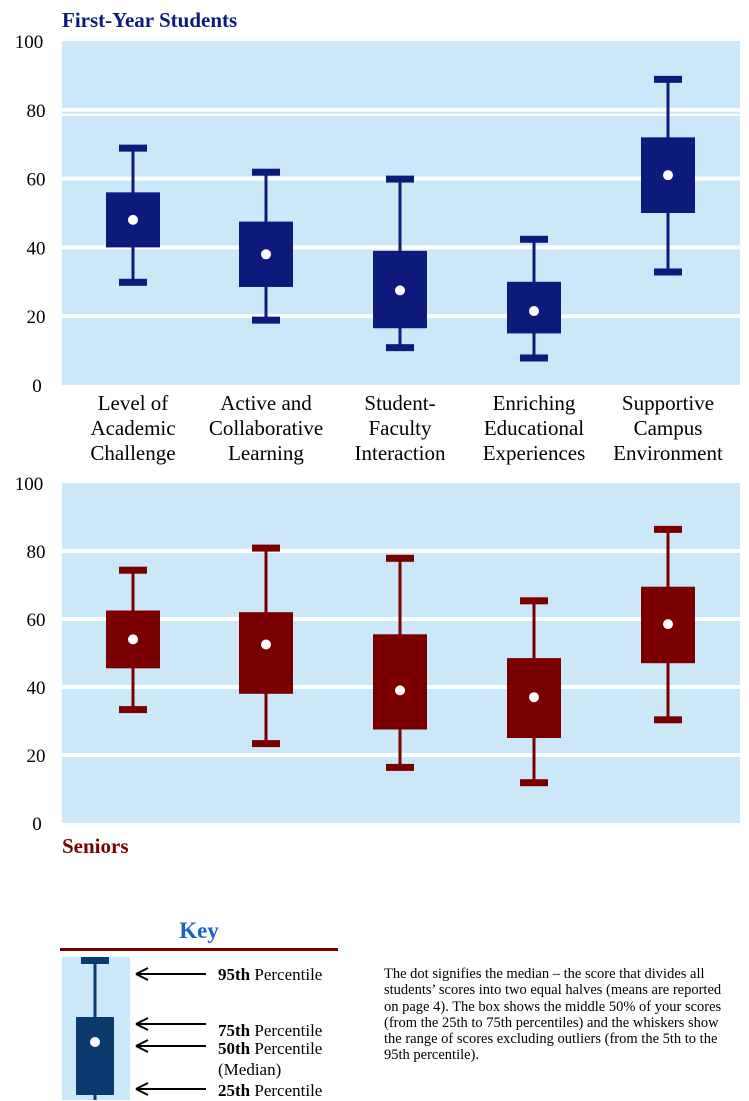 Image resolution: width=749 pixels, height=1101 pixels. What do you see at coordinates (668, 453) in the screenshot?
I see `category-label: Environment` at bounding box center [668, 453].